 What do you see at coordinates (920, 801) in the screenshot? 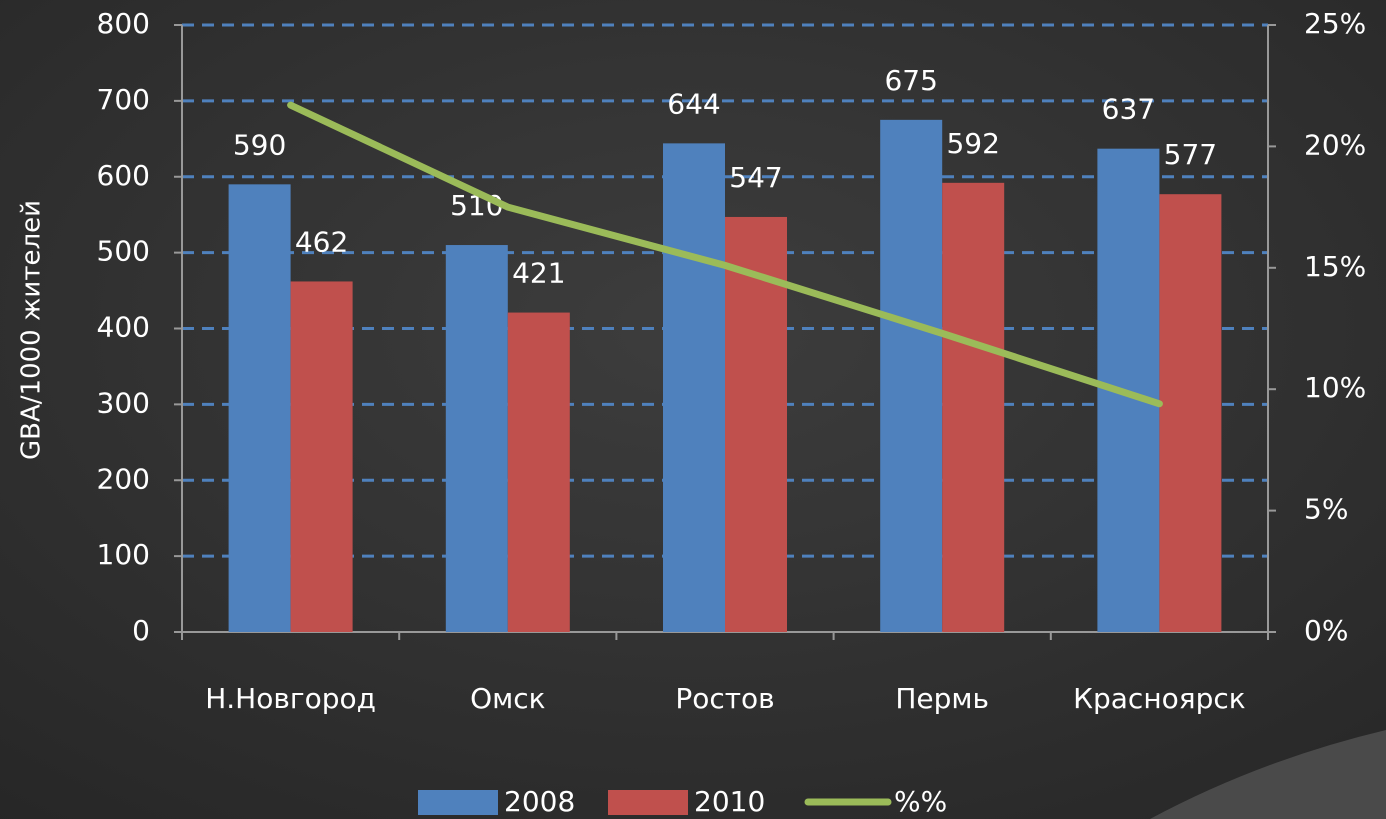
I see `legend-label: %%` at bounding box center [920, 801].